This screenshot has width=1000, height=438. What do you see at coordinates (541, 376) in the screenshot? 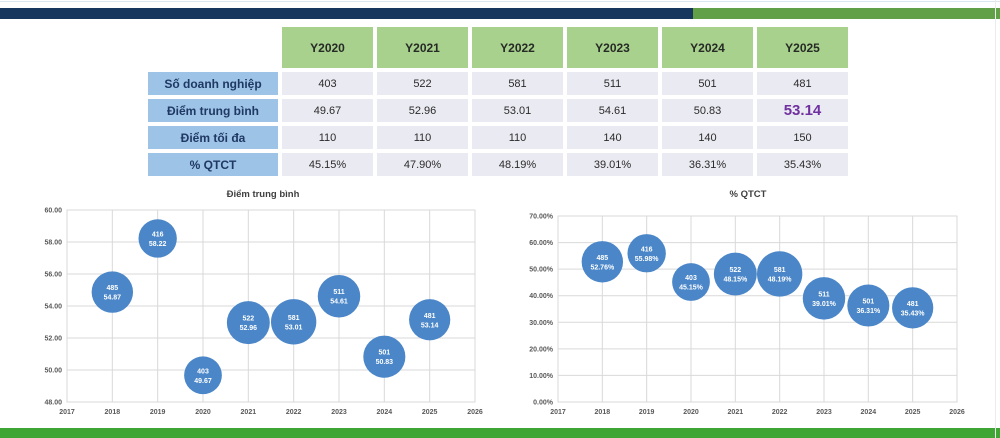
I see `y-axis-tick-label: 10.00%` at bounding box center [541, 376].